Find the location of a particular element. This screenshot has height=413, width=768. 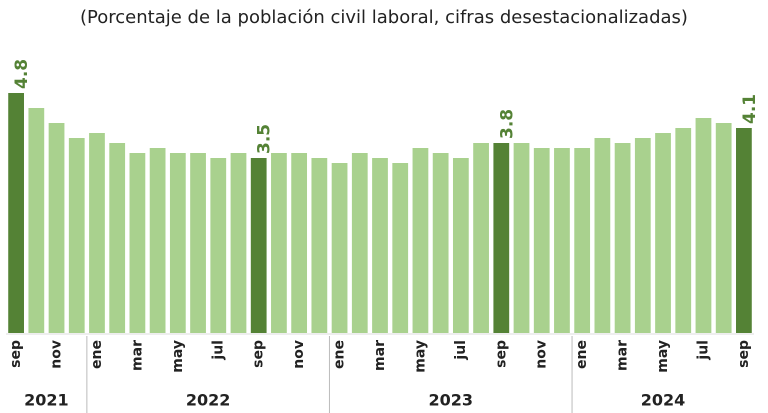

year-label: 2024 is located at coordinates (663, 400).